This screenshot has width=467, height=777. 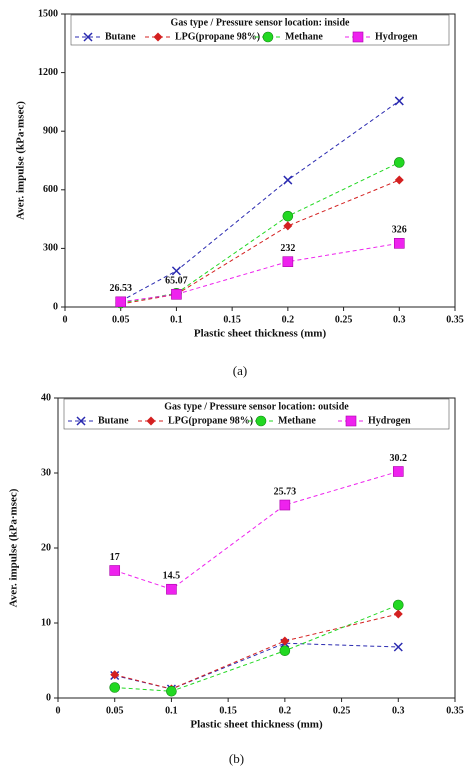 What do you see at coordinates (50, 248) in the screenshot?
I see `y-tick-label: 300` at bounding box center [50, 248].